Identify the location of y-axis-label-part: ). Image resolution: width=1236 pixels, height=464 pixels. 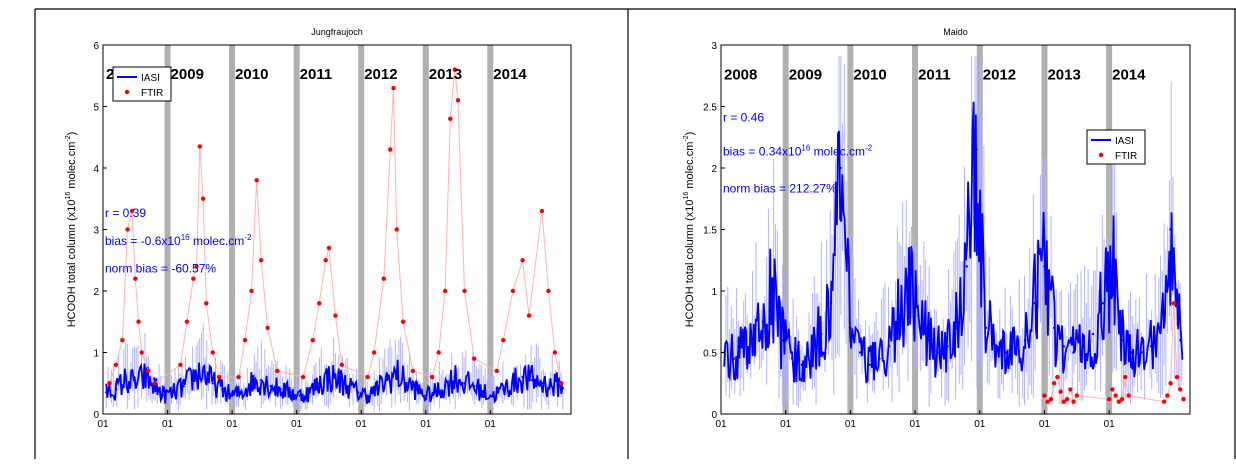
(72, 134).